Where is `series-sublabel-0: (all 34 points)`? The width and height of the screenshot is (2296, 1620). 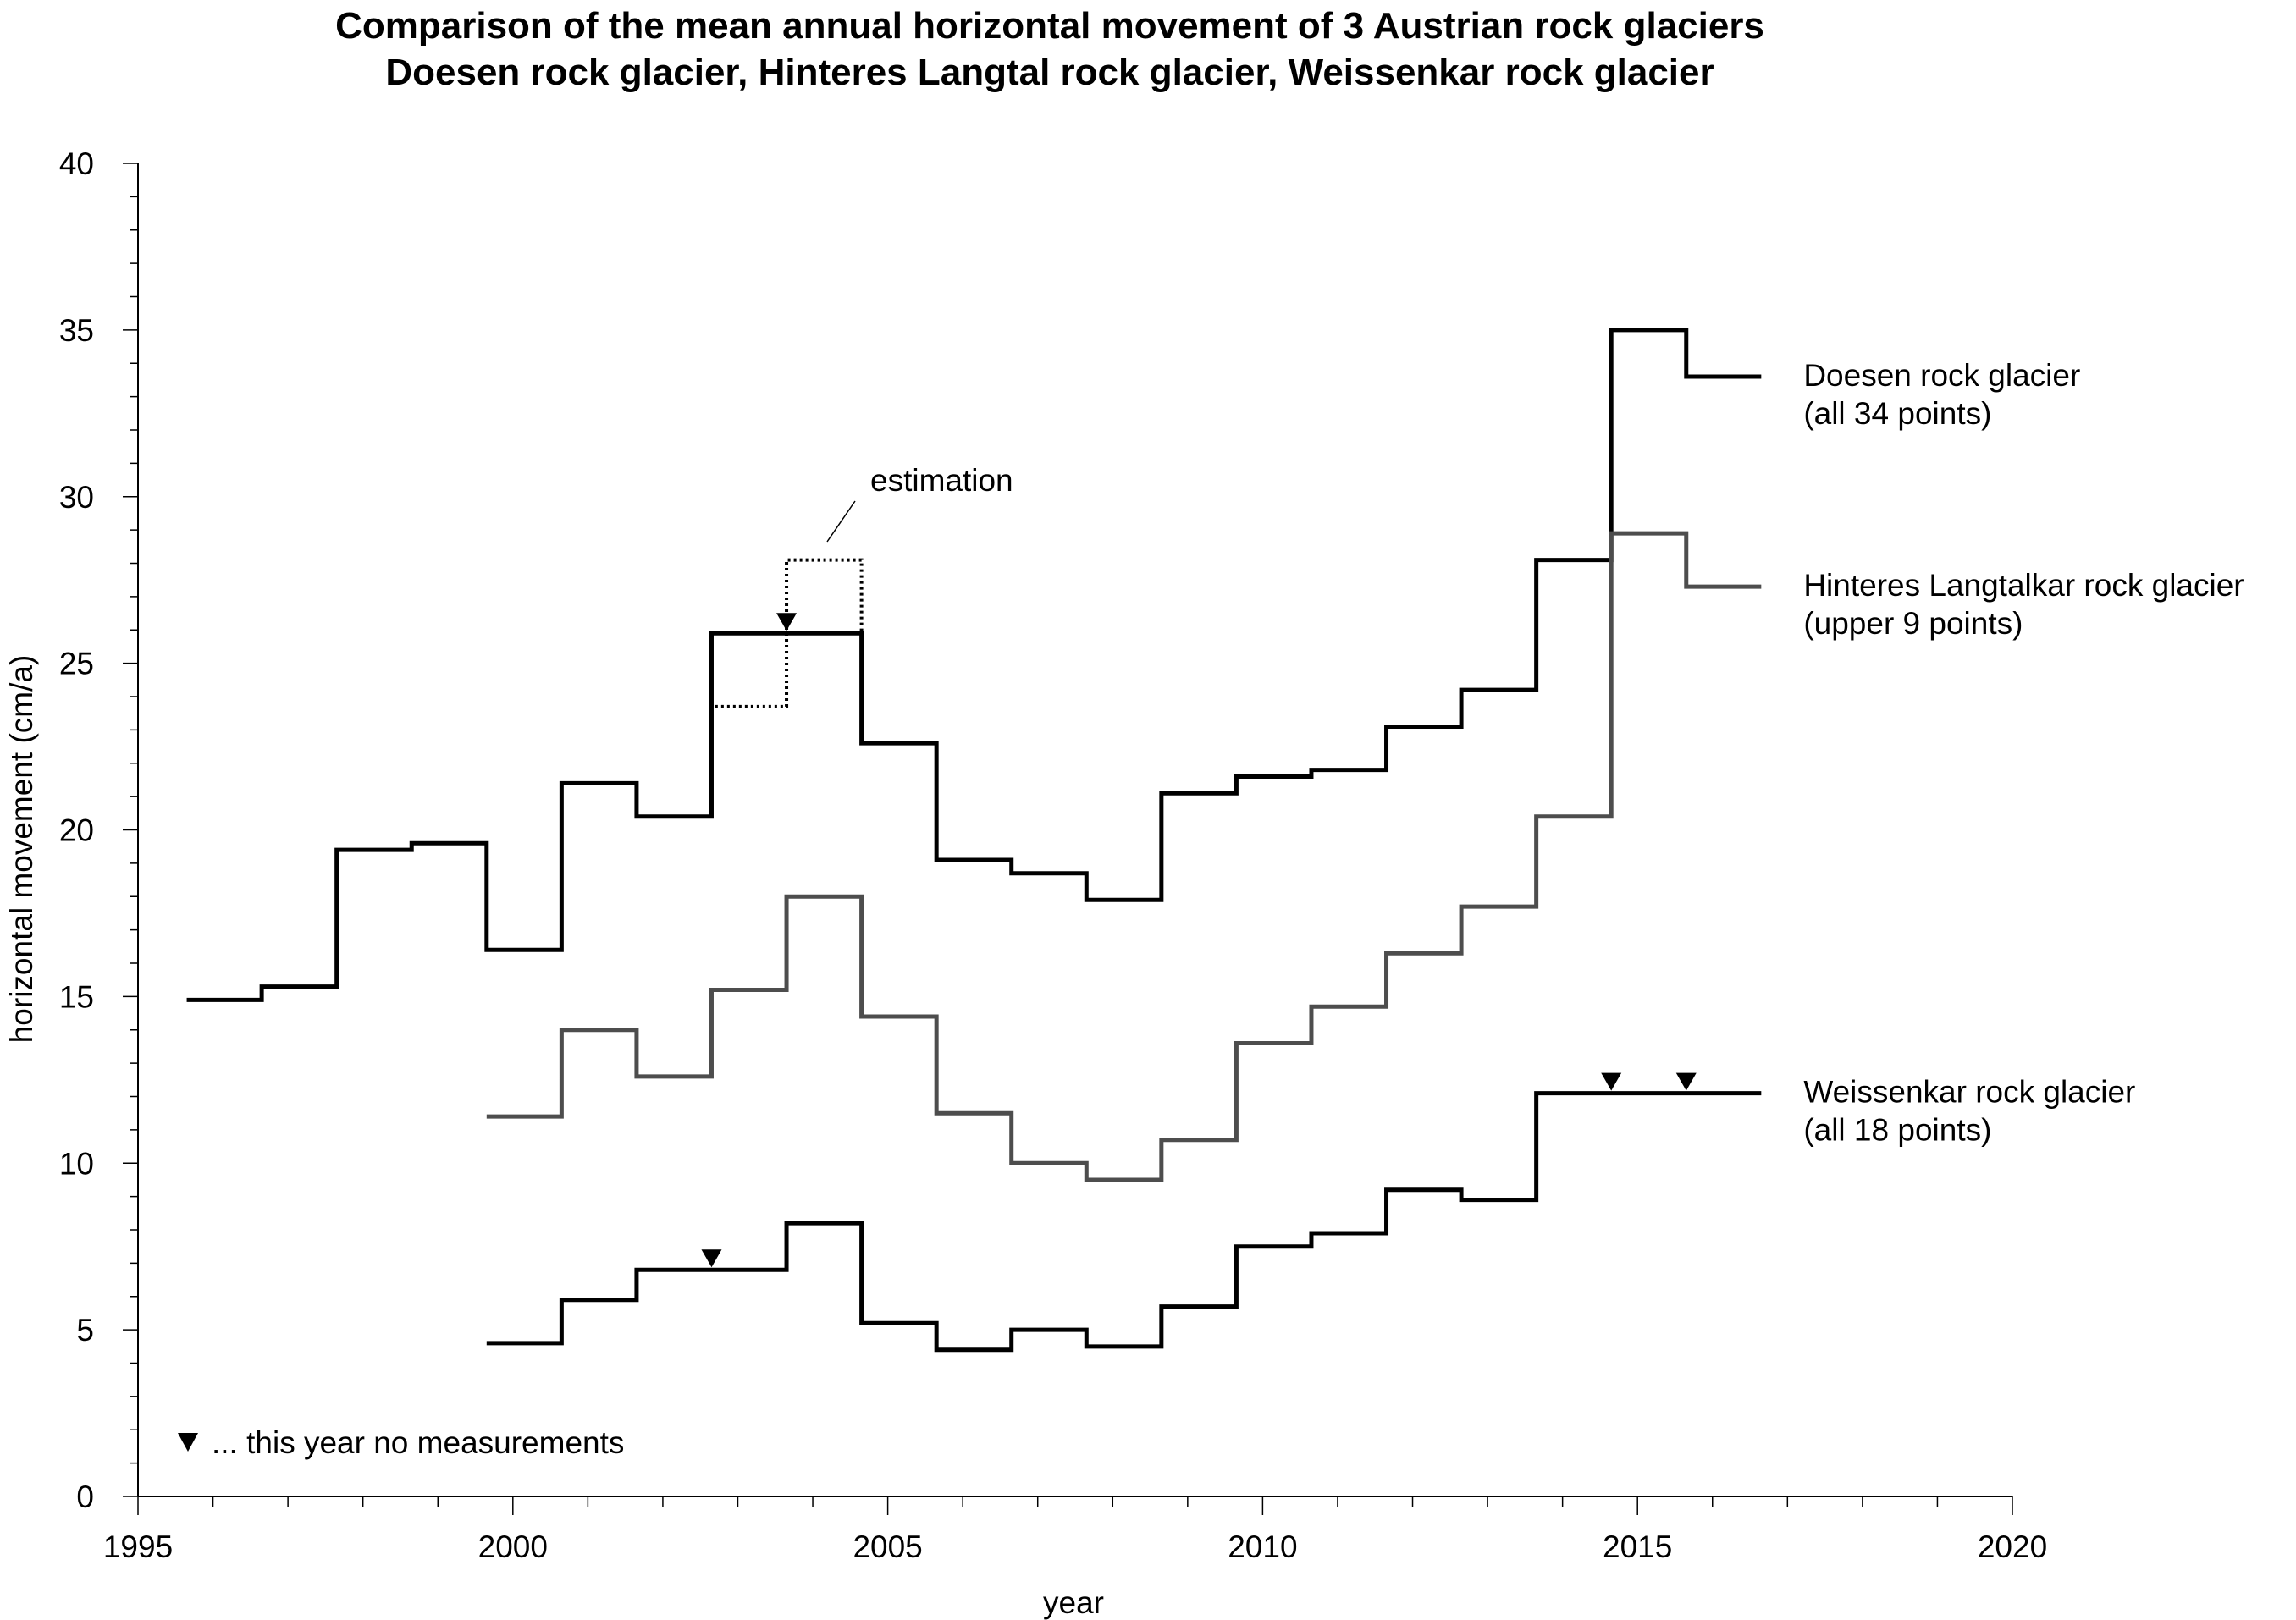 series-sublabel-0: (all 34 points) is located at coordinates (1897, 414).